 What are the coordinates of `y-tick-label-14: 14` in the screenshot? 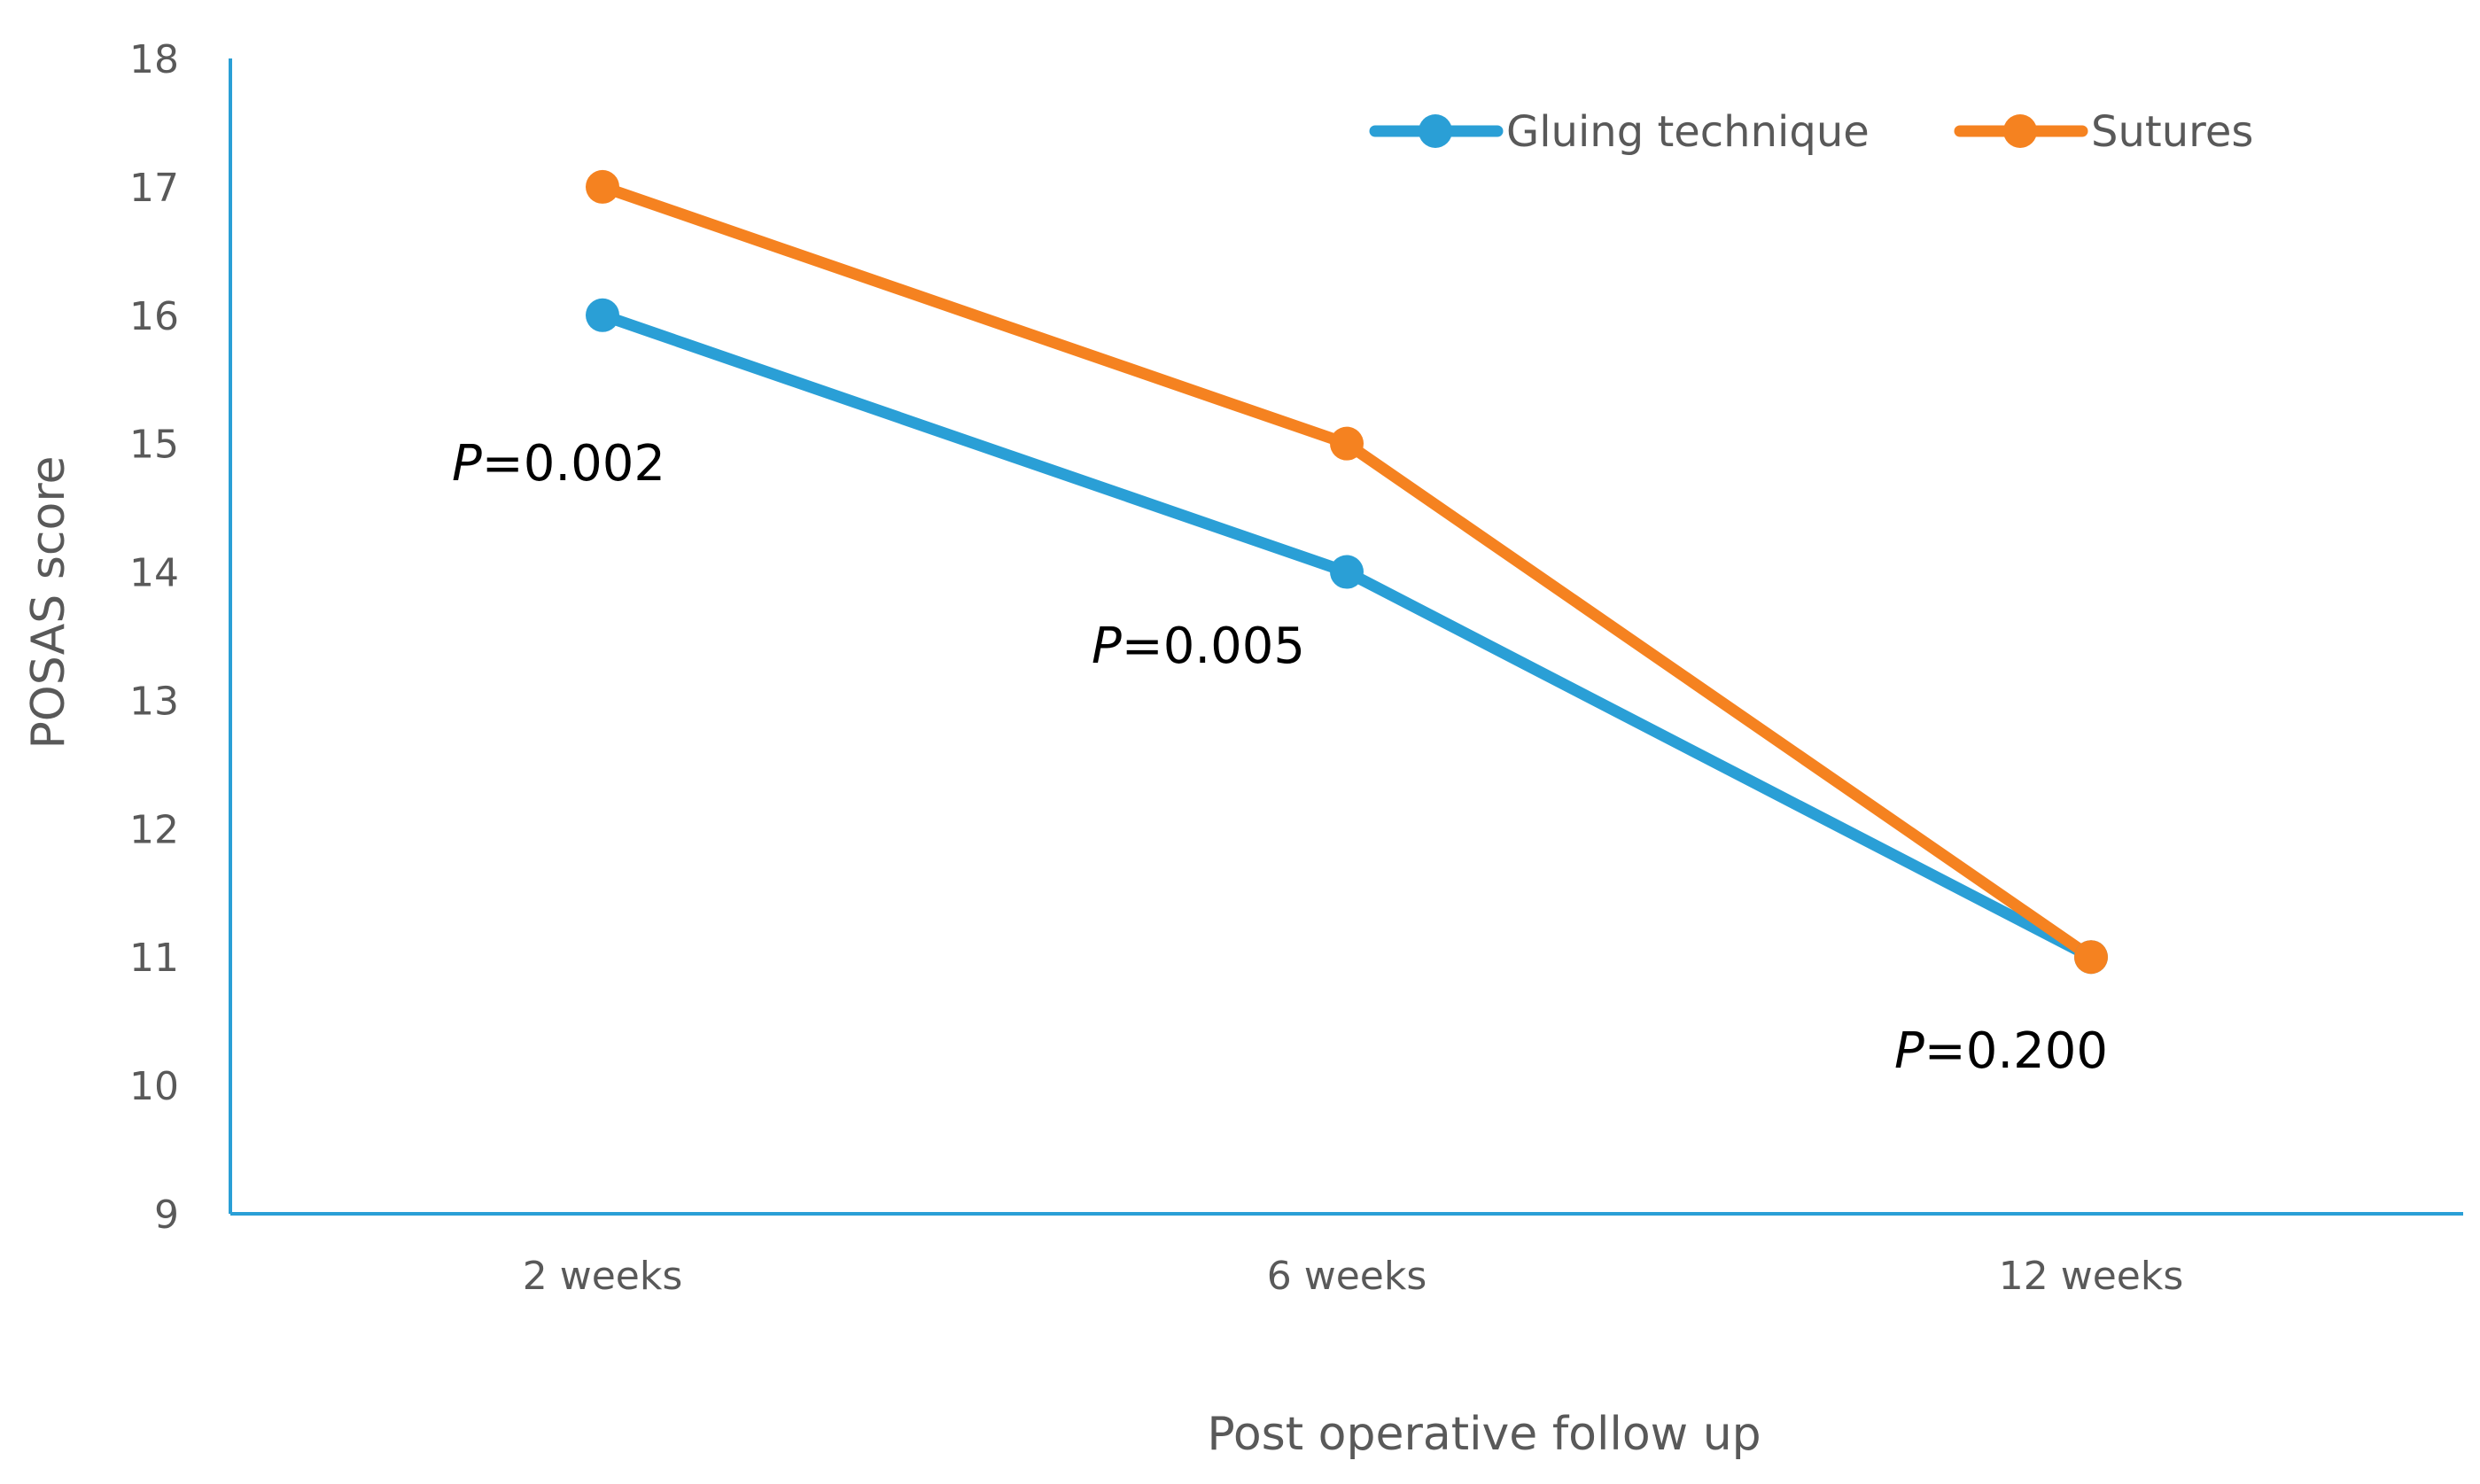 It's located at (154, 573).